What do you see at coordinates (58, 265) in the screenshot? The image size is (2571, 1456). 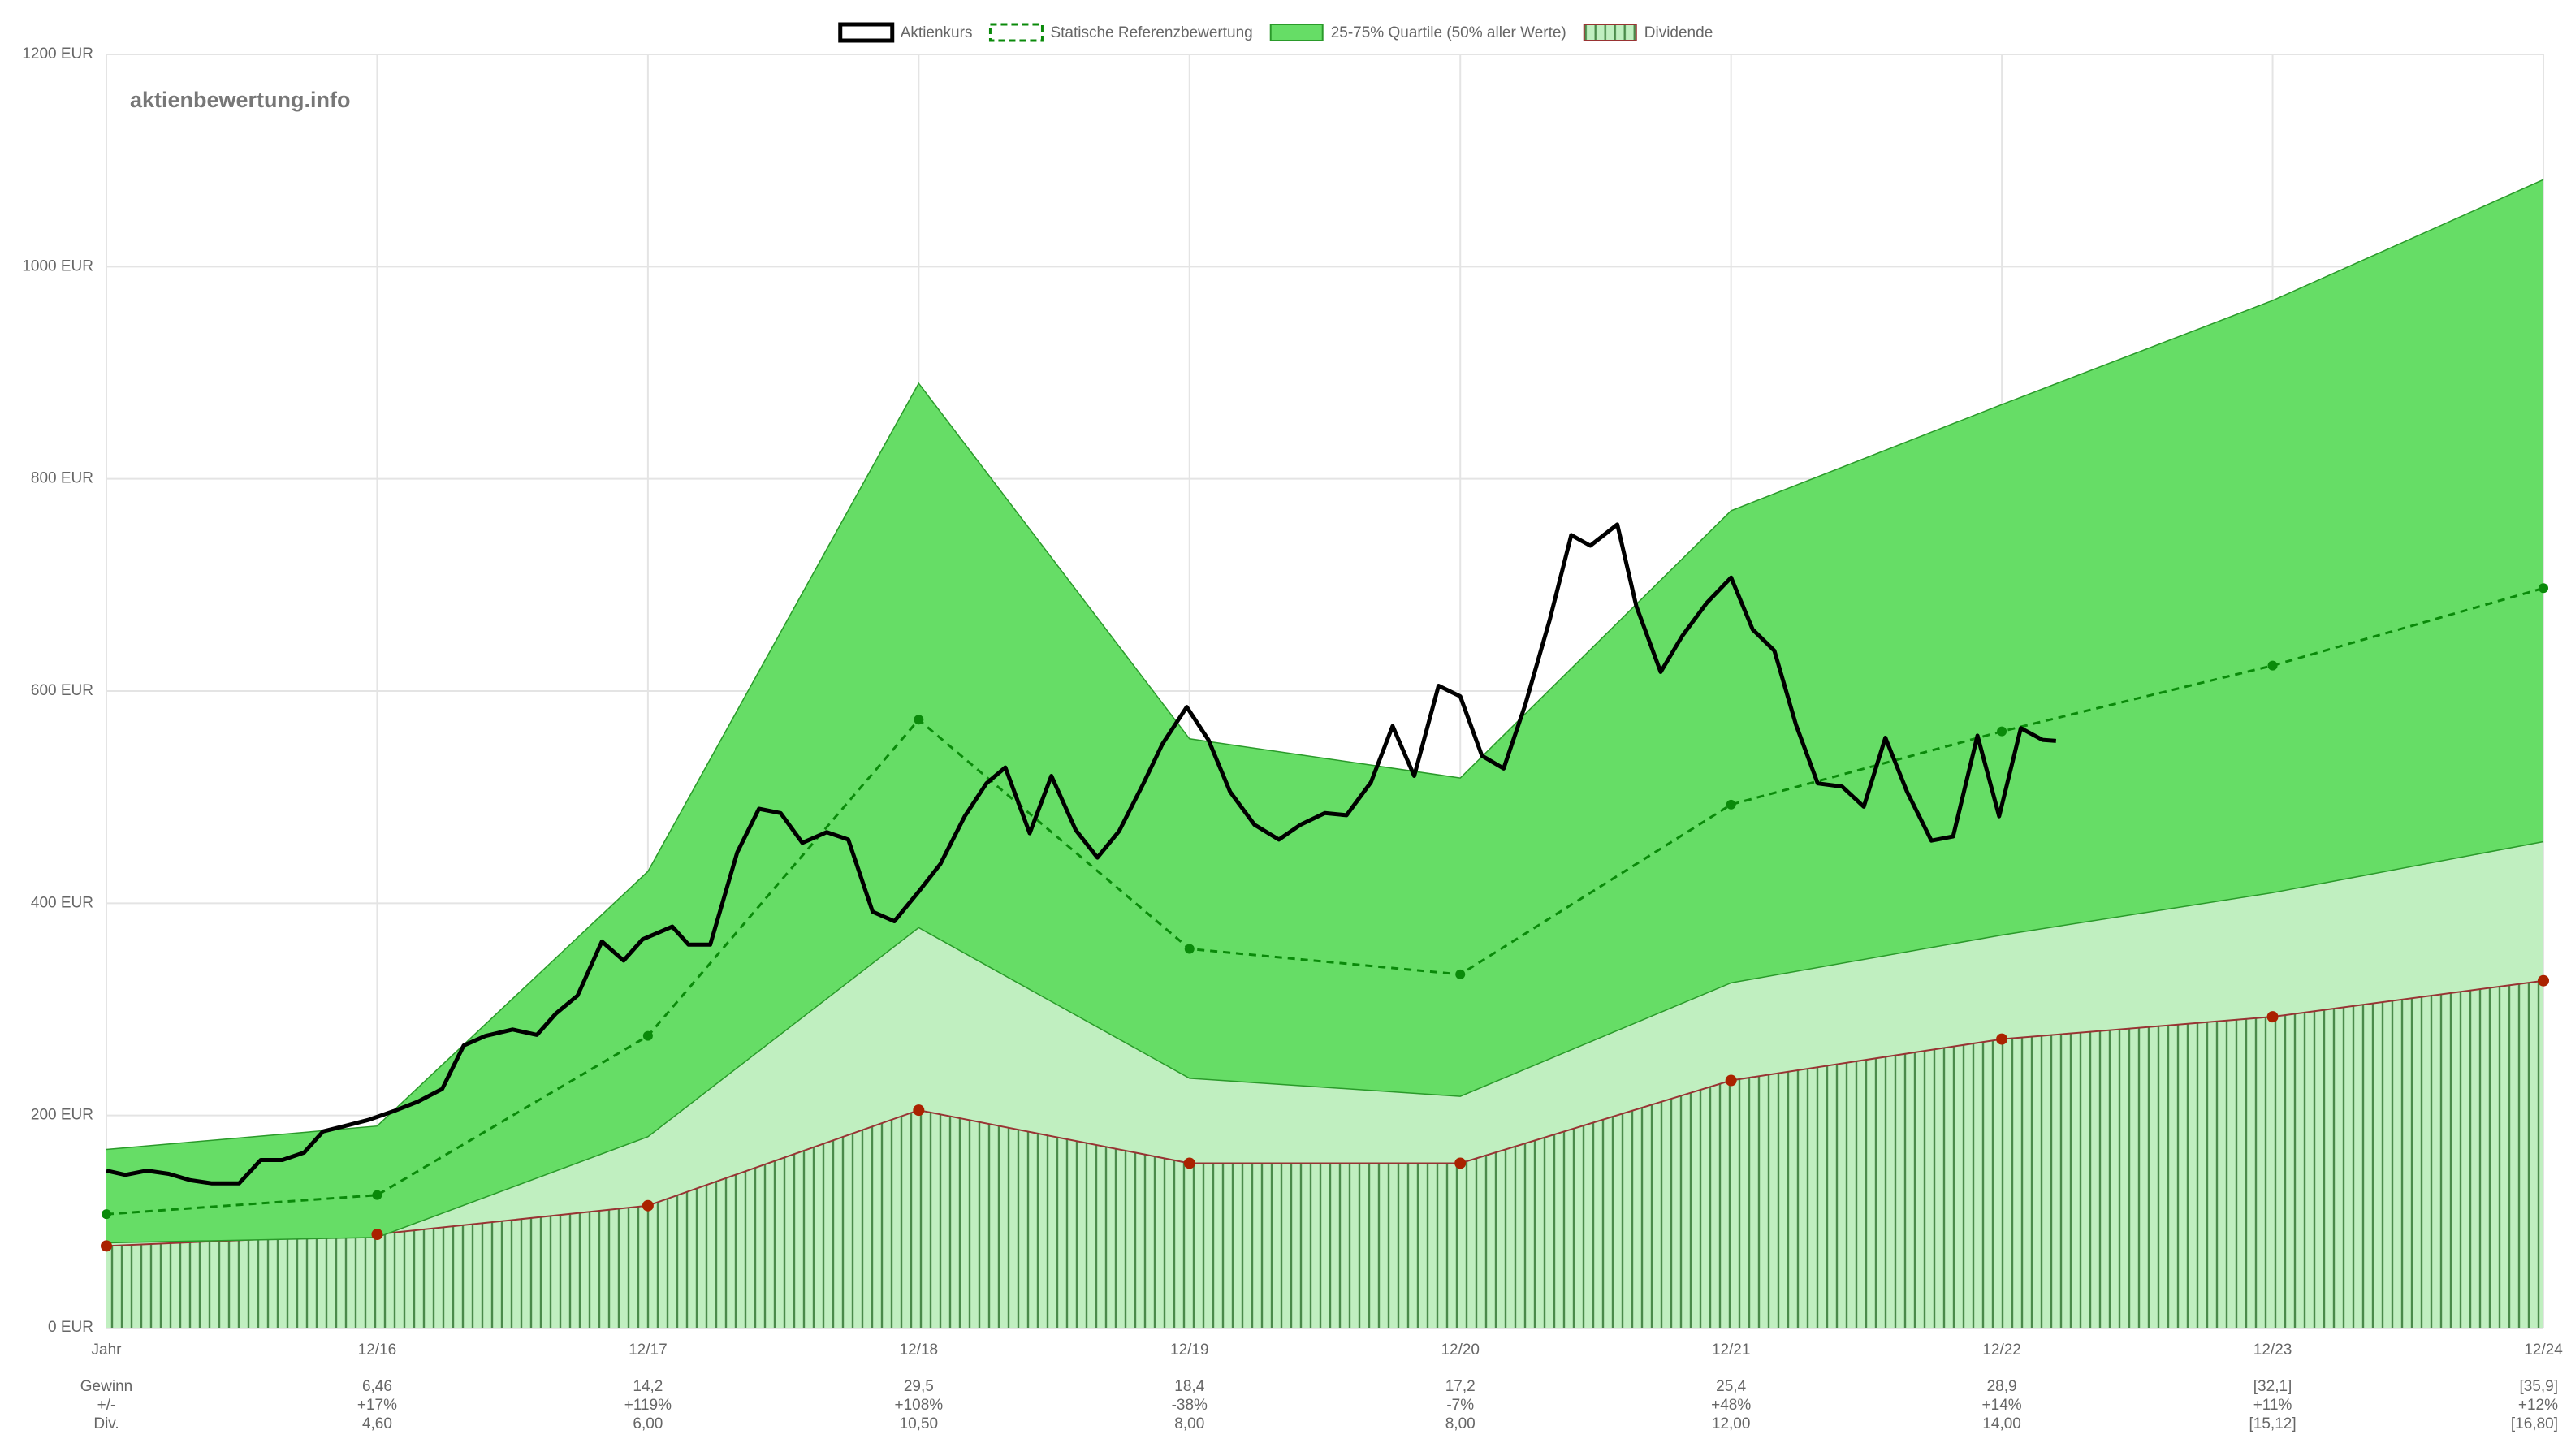 I see `y-tick-label: 1000 EUR` at bounding box center [58, 265].